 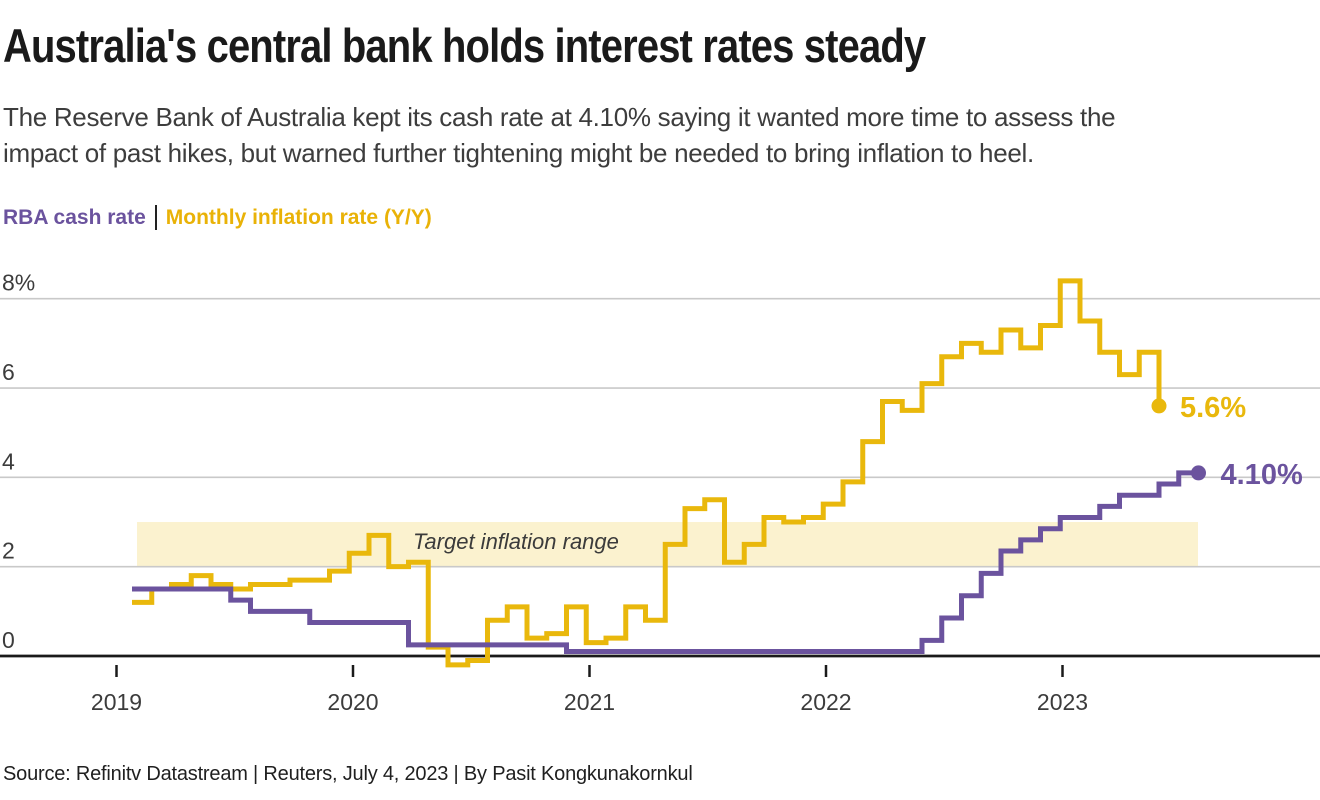 I want to click on series-end-dot-rba-cash-rate, so click(x=1198, y=473).